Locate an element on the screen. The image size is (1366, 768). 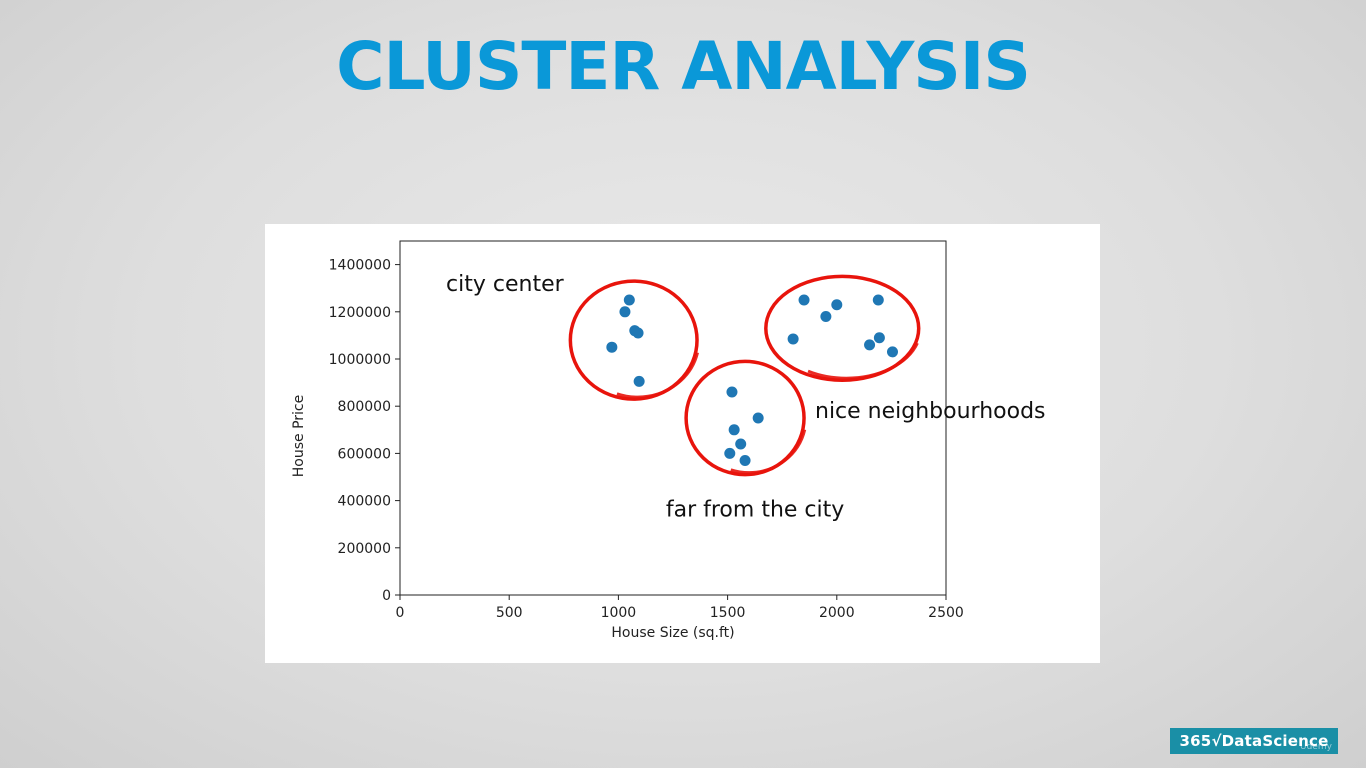
y-tick-label: 1000000 is located at coordinates (360, 360).